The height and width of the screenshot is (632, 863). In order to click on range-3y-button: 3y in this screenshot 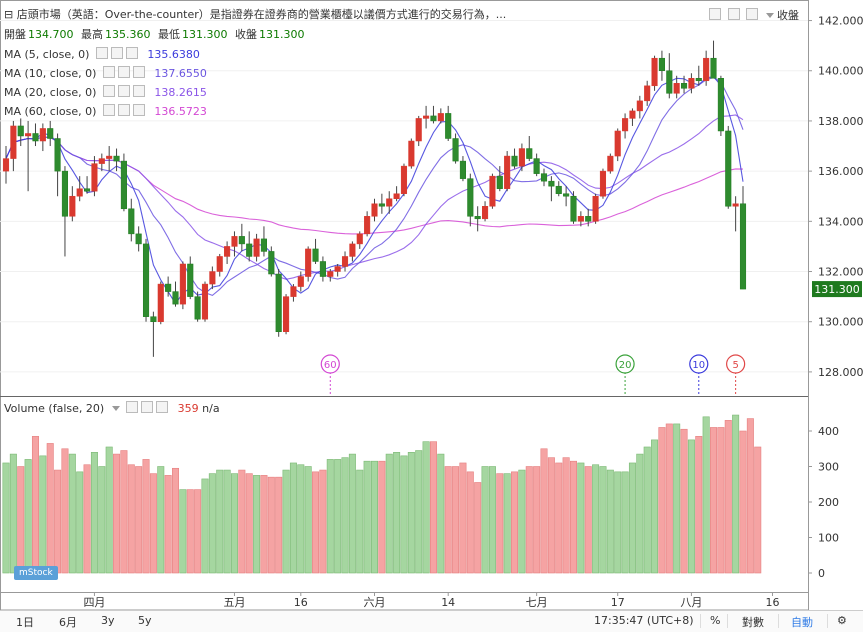, I will do `click(108, 620)`.